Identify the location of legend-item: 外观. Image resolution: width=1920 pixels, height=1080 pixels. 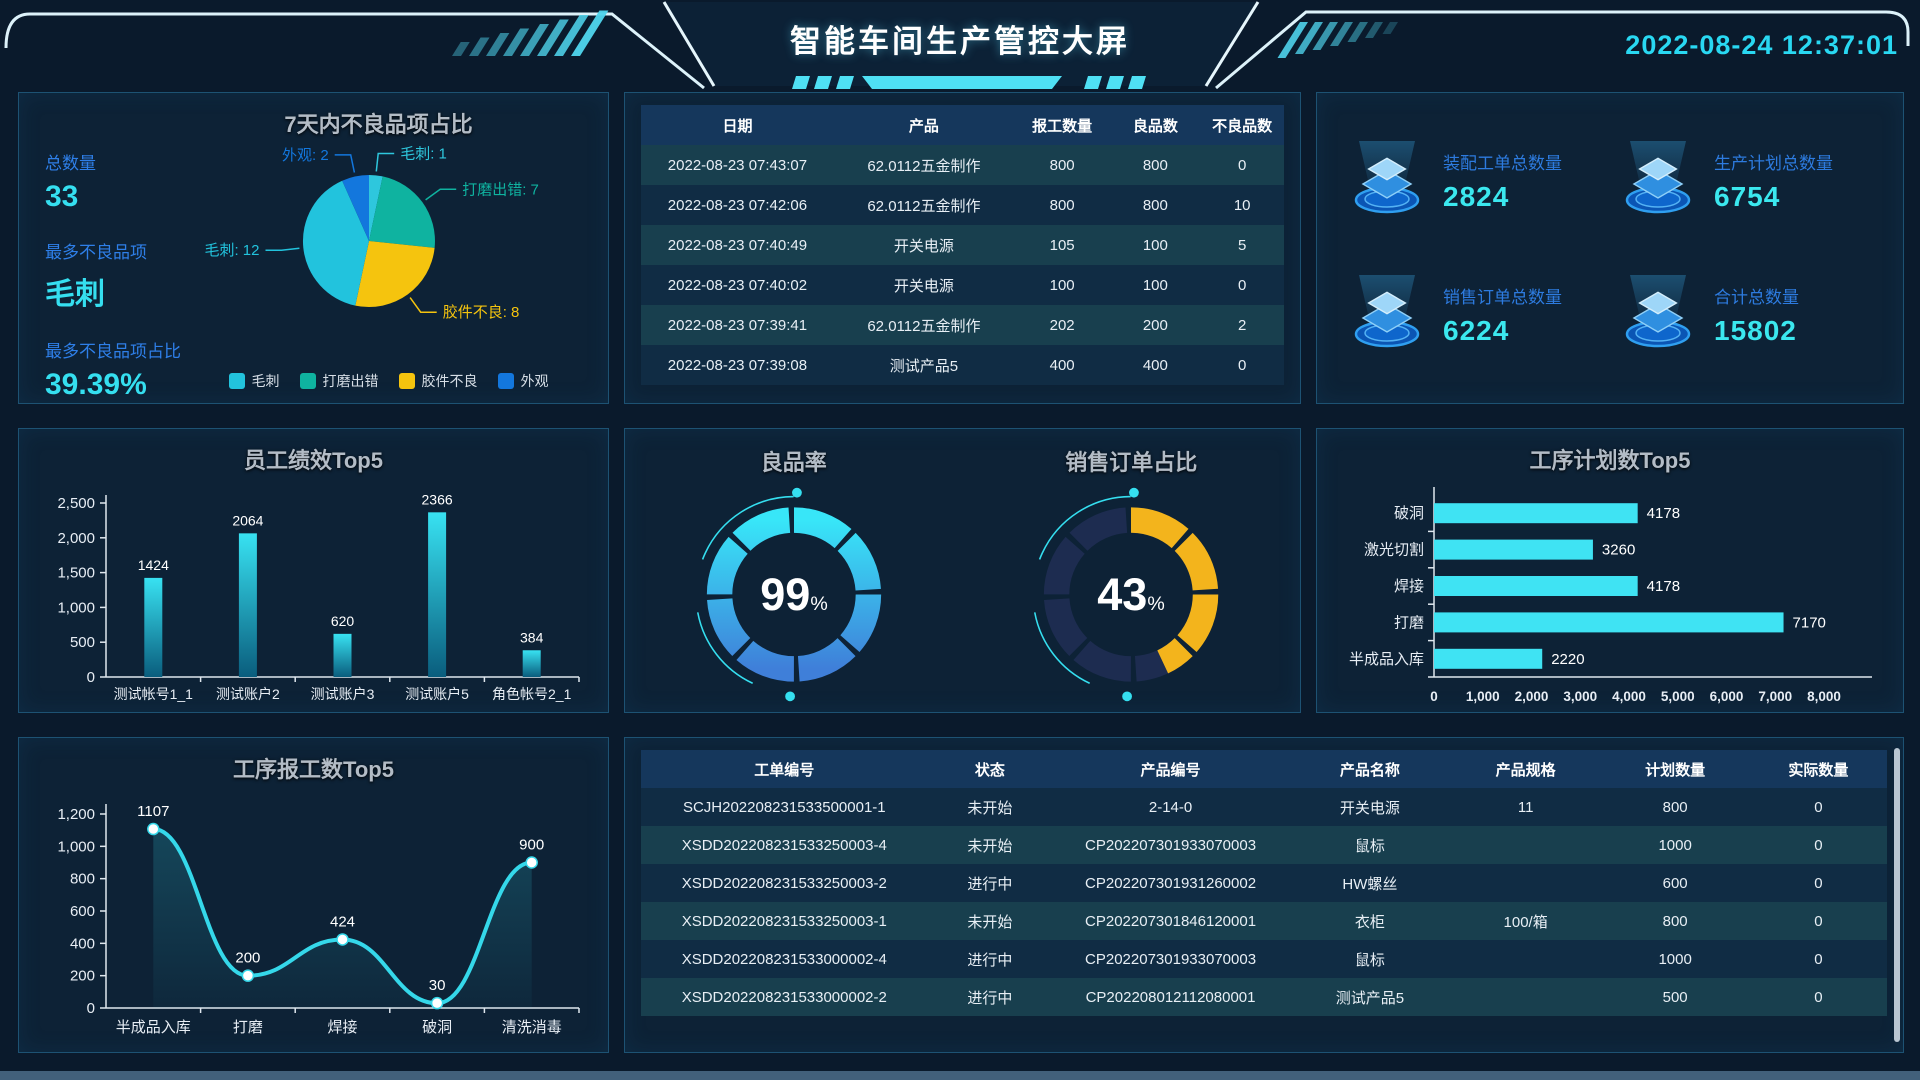
(523, 381).